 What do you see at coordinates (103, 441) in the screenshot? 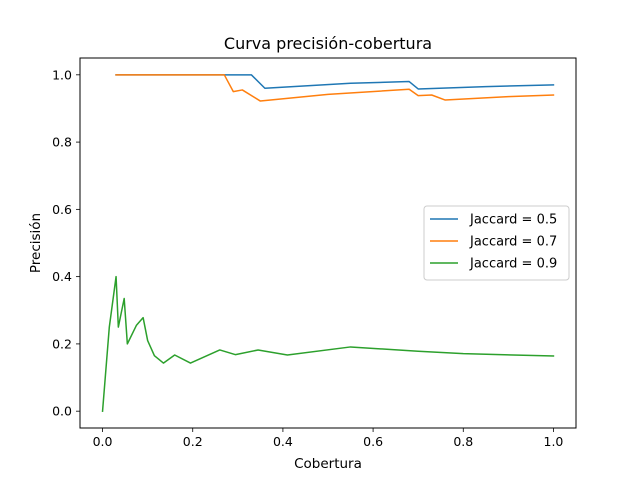
I see `x-tick-label: 0.0` at bounding box center [103, 441].